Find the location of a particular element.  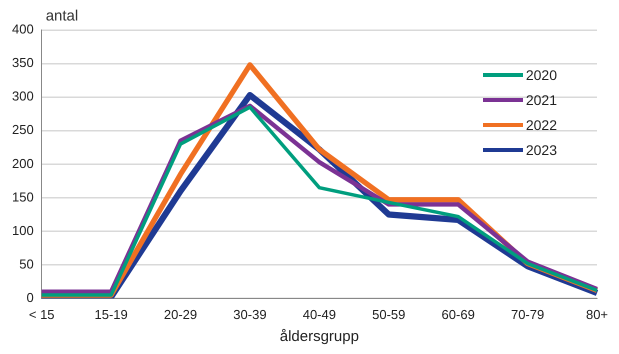

x-tick-label: 50-59 is located at coordinates (389, 314).